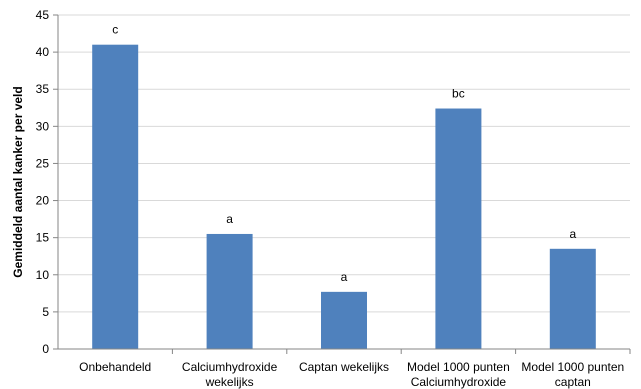  Describe the element at coordinates (43, 275) in the screenshot. I see `y-tick-label: 10` at that location.